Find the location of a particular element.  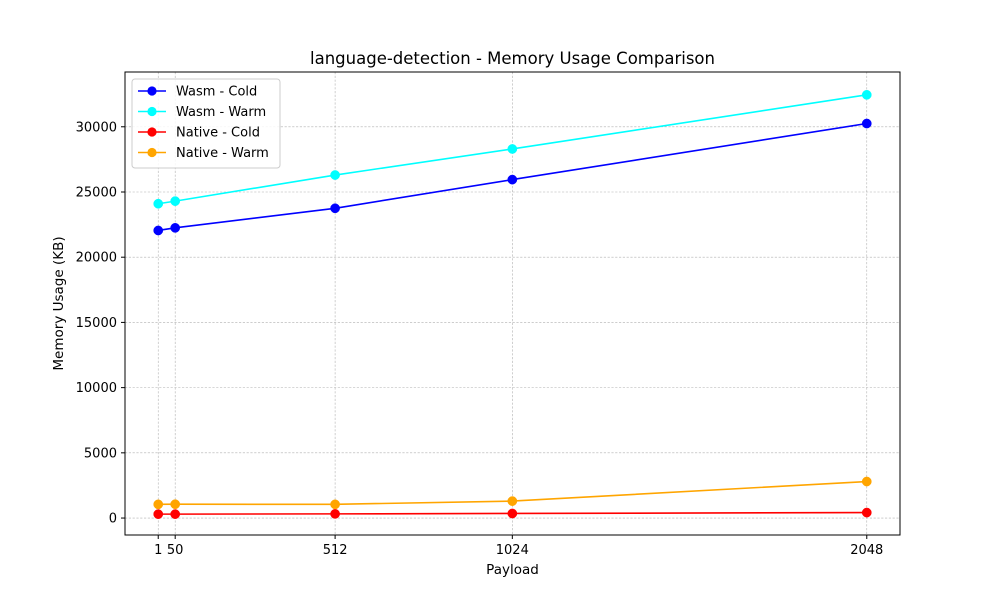

x-tick-label: 50 is located at coordinates (175, 550).